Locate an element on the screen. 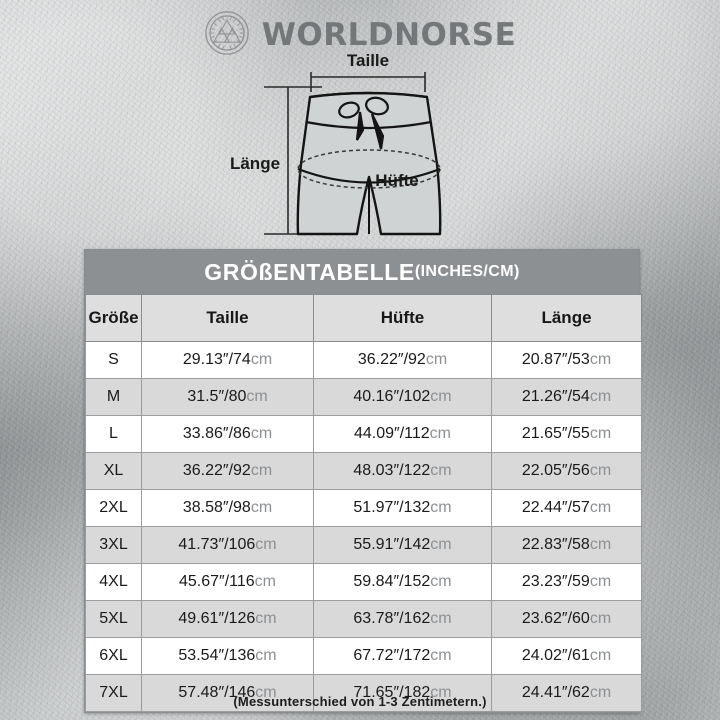 The image size is (720, 720). size-chart-title-bar: GRÖßENTABELLE (INCHES/CM) is located at coordinates (362, 272).